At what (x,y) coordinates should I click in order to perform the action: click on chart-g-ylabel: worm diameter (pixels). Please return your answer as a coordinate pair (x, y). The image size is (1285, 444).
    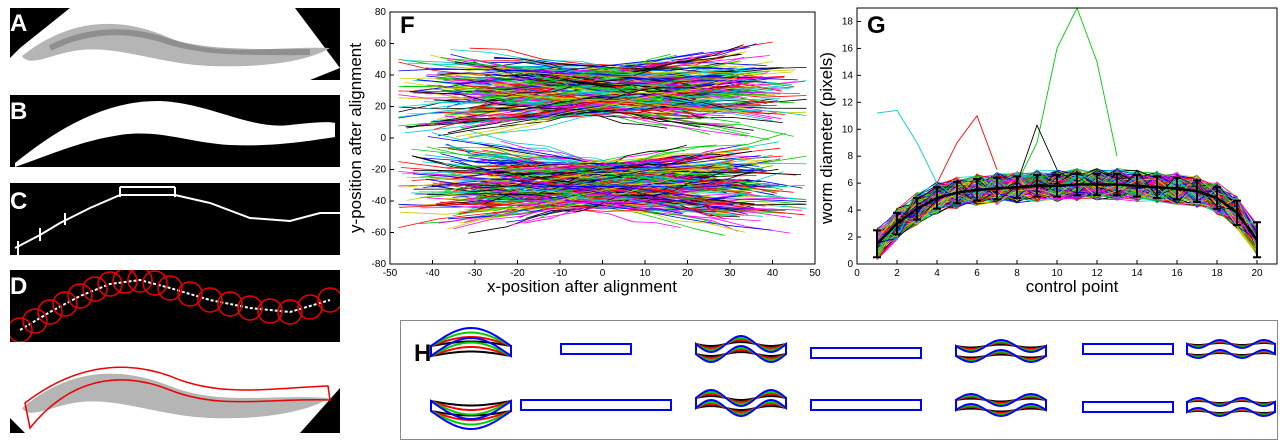
    Looking at the image, I should click on (826, 138).